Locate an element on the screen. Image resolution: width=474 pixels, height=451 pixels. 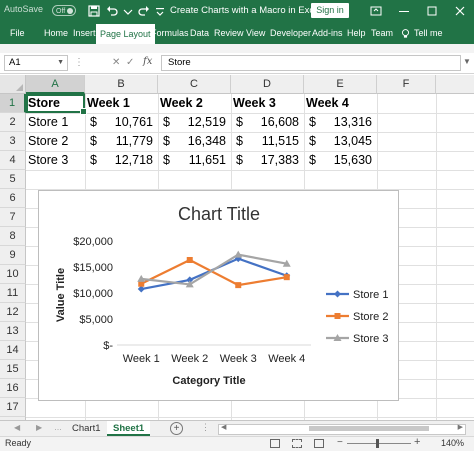
cell-e1: Week 4 is located at coordinates (327, 103).